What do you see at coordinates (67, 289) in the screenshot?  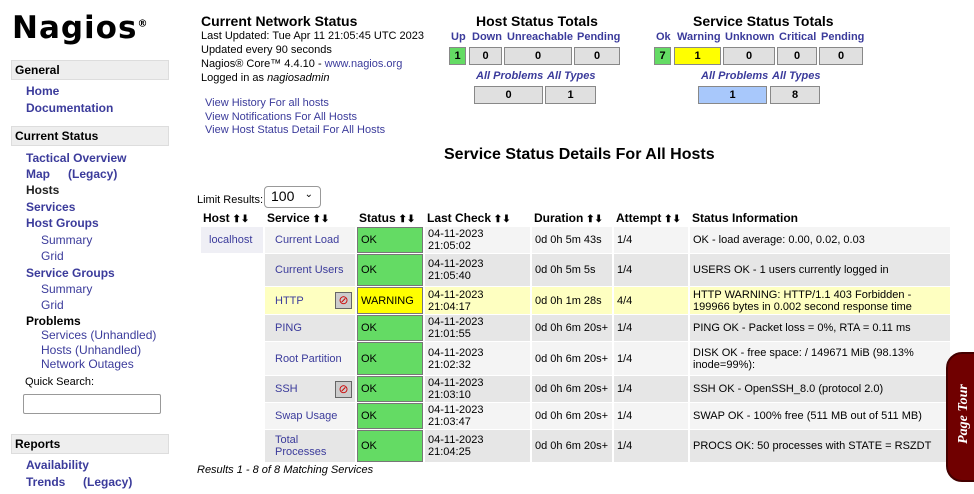 I see `sidebar-servicegroup-summary: Summary` at bounding box center [67, 289].